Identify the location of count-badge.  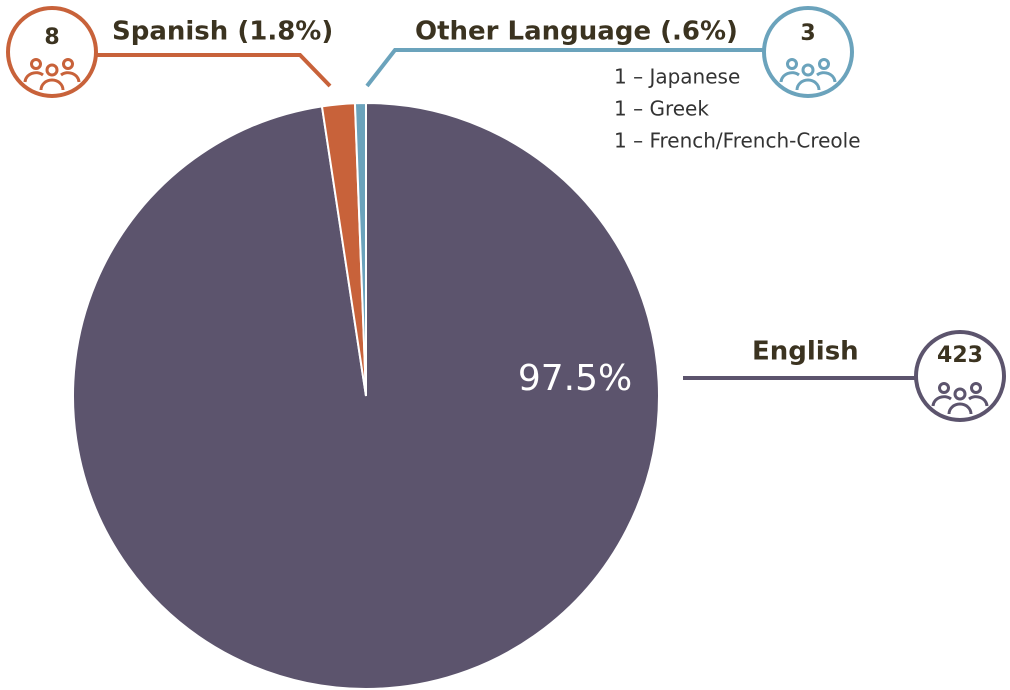
(52, 52).